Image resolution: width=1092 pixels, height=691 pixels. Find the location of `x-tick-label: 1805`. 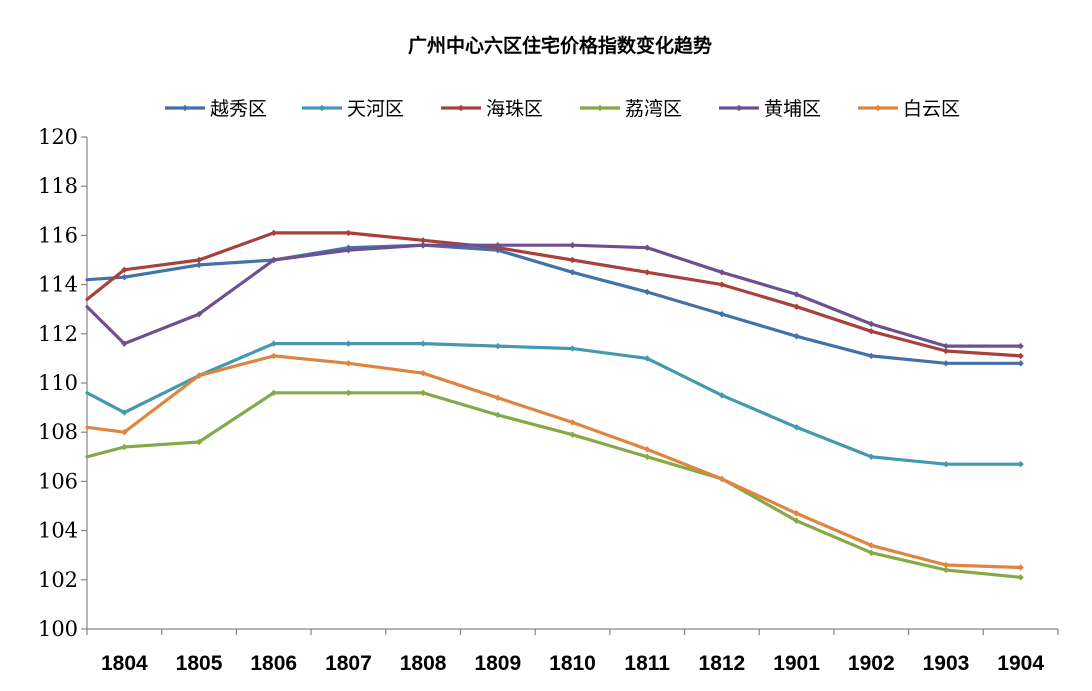

x-tick-label: 1805 is located at coordinates (199, 663).